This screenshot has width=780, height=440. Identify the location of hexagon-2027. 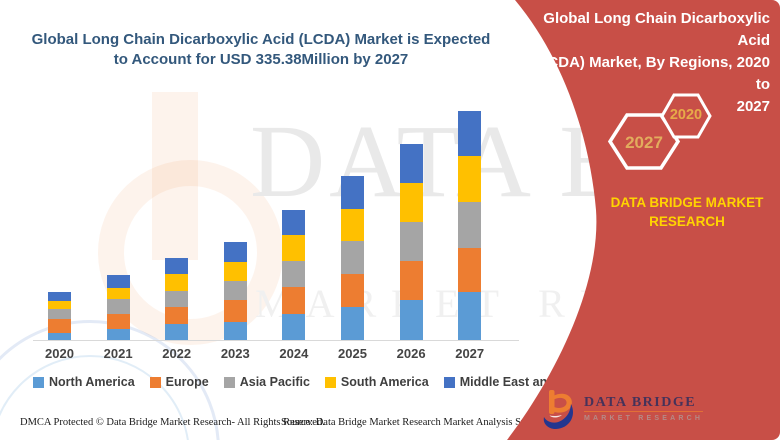
(644, 141).